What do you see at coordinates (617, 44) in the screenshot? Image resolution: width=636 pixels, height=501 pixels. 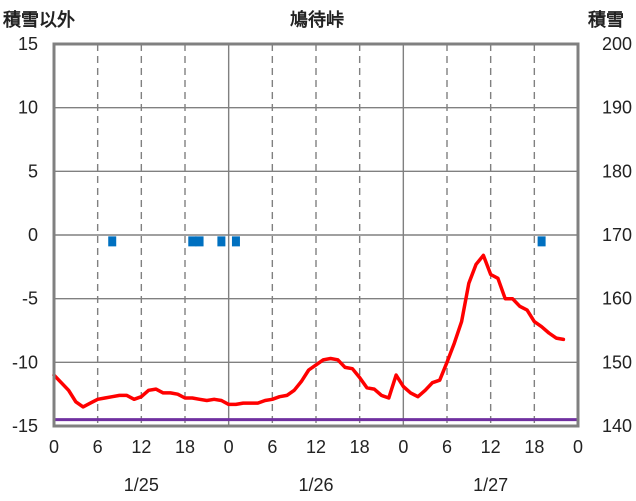 I see `y-right-tick-label: 200` at bounding box center [617, 44].